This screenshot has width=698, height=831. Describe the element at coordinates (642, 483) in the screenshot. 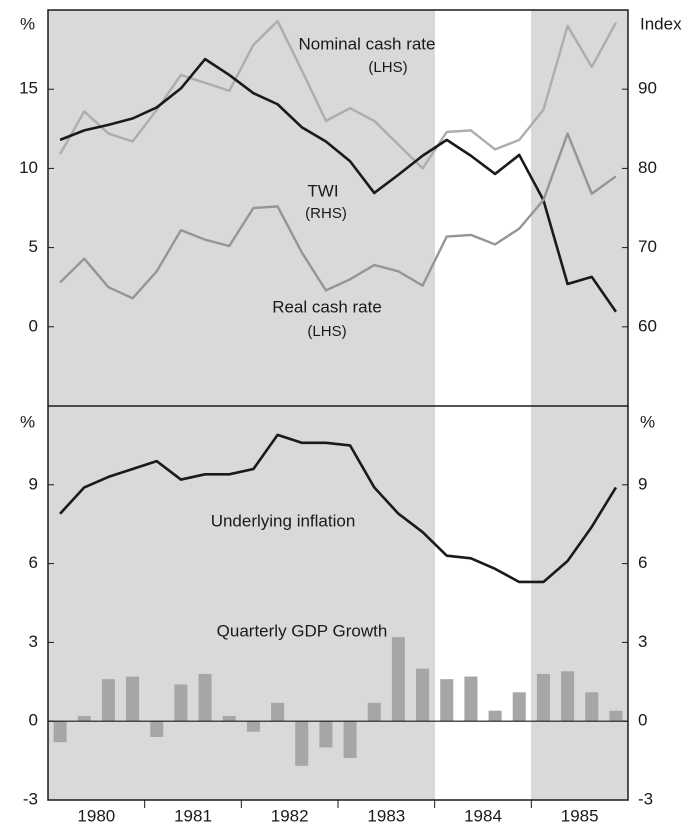

I see `y2-tick-label: 9` at that location.